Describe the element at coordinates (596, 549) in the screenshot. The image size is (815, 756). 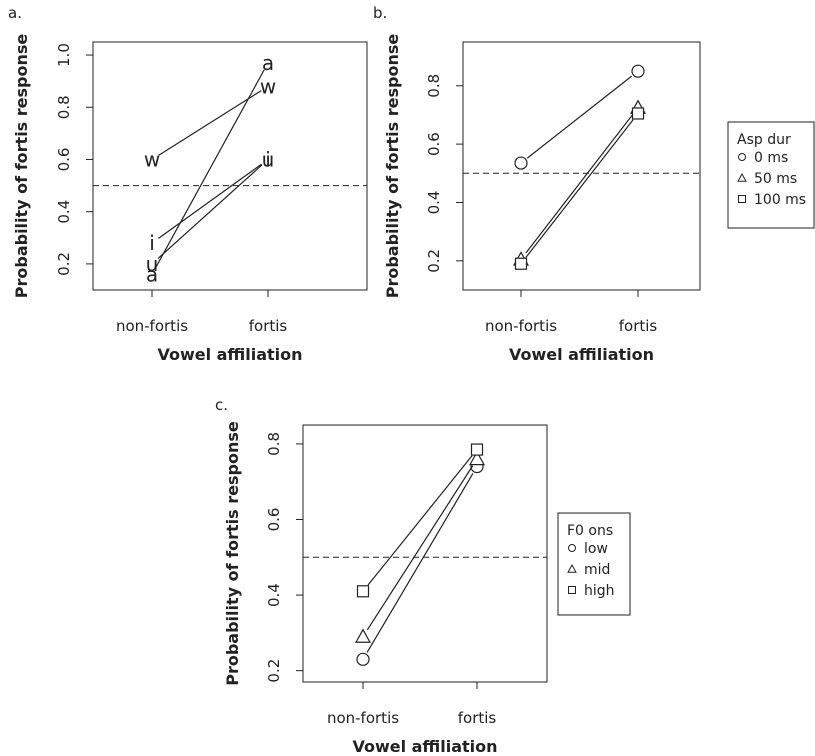
I see `legend-label: low` at that location.